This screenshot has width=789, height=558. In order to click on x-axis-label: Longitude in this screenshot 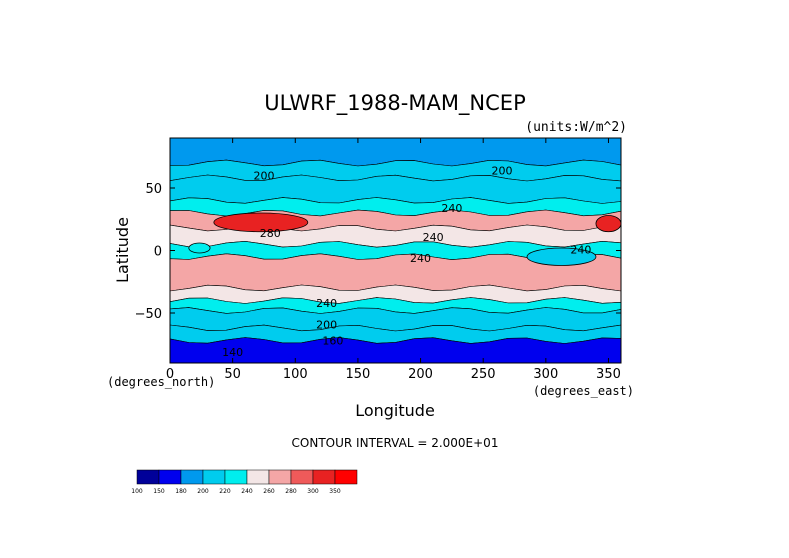, I will do `click(395, 410)`.